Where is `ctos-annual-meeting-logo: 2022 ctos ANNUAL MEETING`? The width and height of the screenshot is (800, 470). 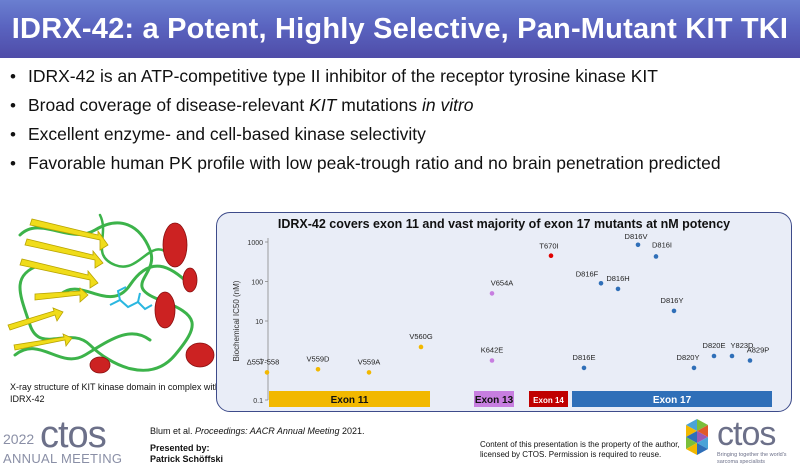
ctos-annual-meeting-logo: 2022 ctos ANNUAL MEETING is located at coordinates (70, 442).